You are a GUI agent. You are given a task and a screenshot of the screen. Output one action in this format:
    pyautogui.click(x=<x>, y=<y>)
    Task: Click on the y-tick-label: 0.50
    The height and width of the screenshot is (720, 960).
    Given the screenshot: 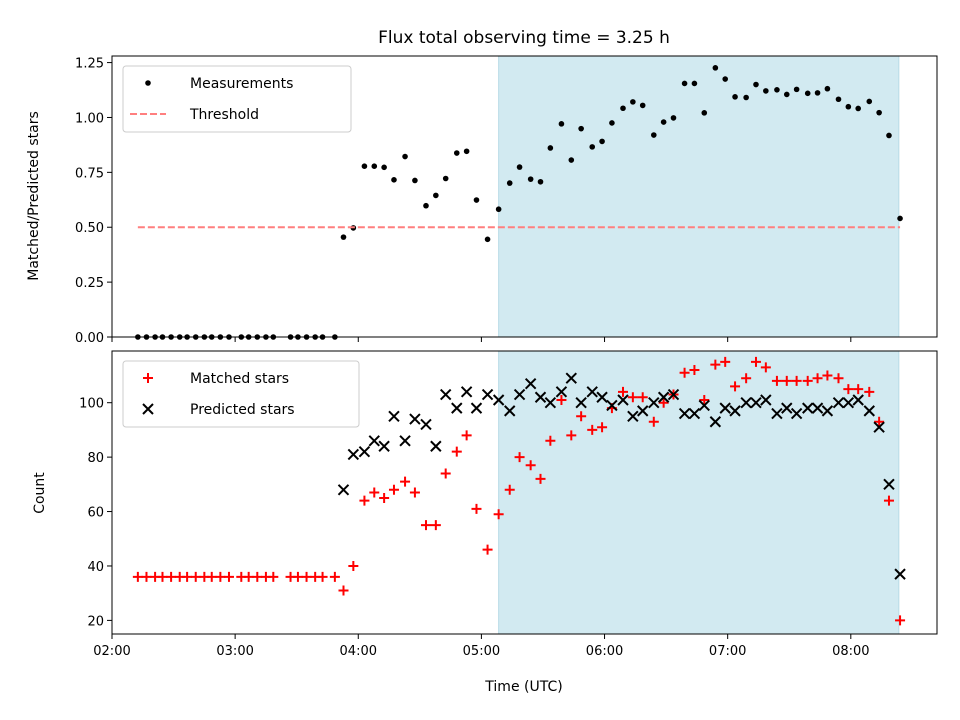 What is the action you would take?
    pyautogui.click(x=89, y=228)
    